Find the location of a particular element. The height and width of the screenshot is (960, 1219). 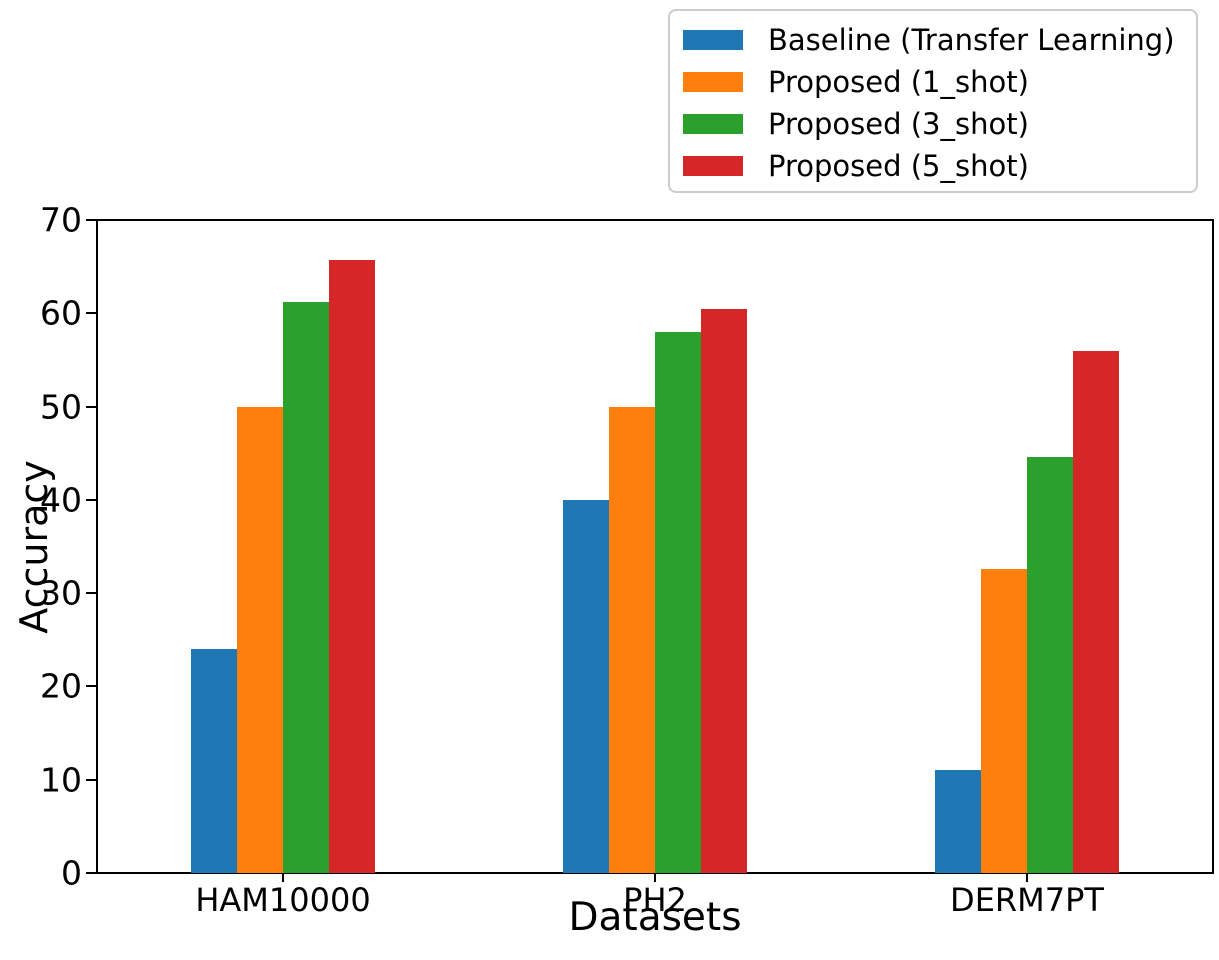

y-axis-tick-label: 70 is located at coordinates (61, 220).